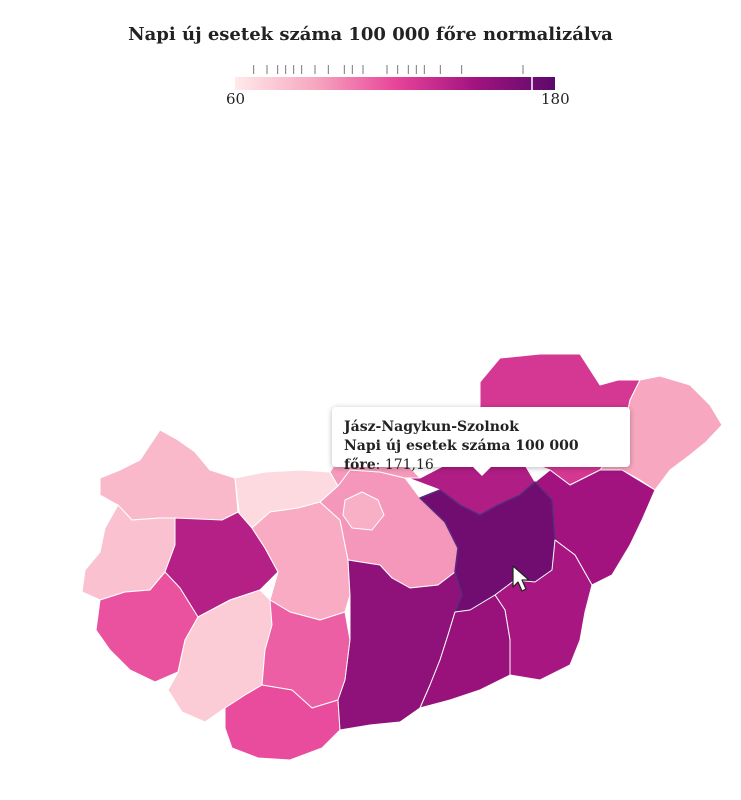  What do you see at coordinates (169, 475) in the screenshot?
I see `region-gyor-moson-sopron` at bounding box center [169, 475].